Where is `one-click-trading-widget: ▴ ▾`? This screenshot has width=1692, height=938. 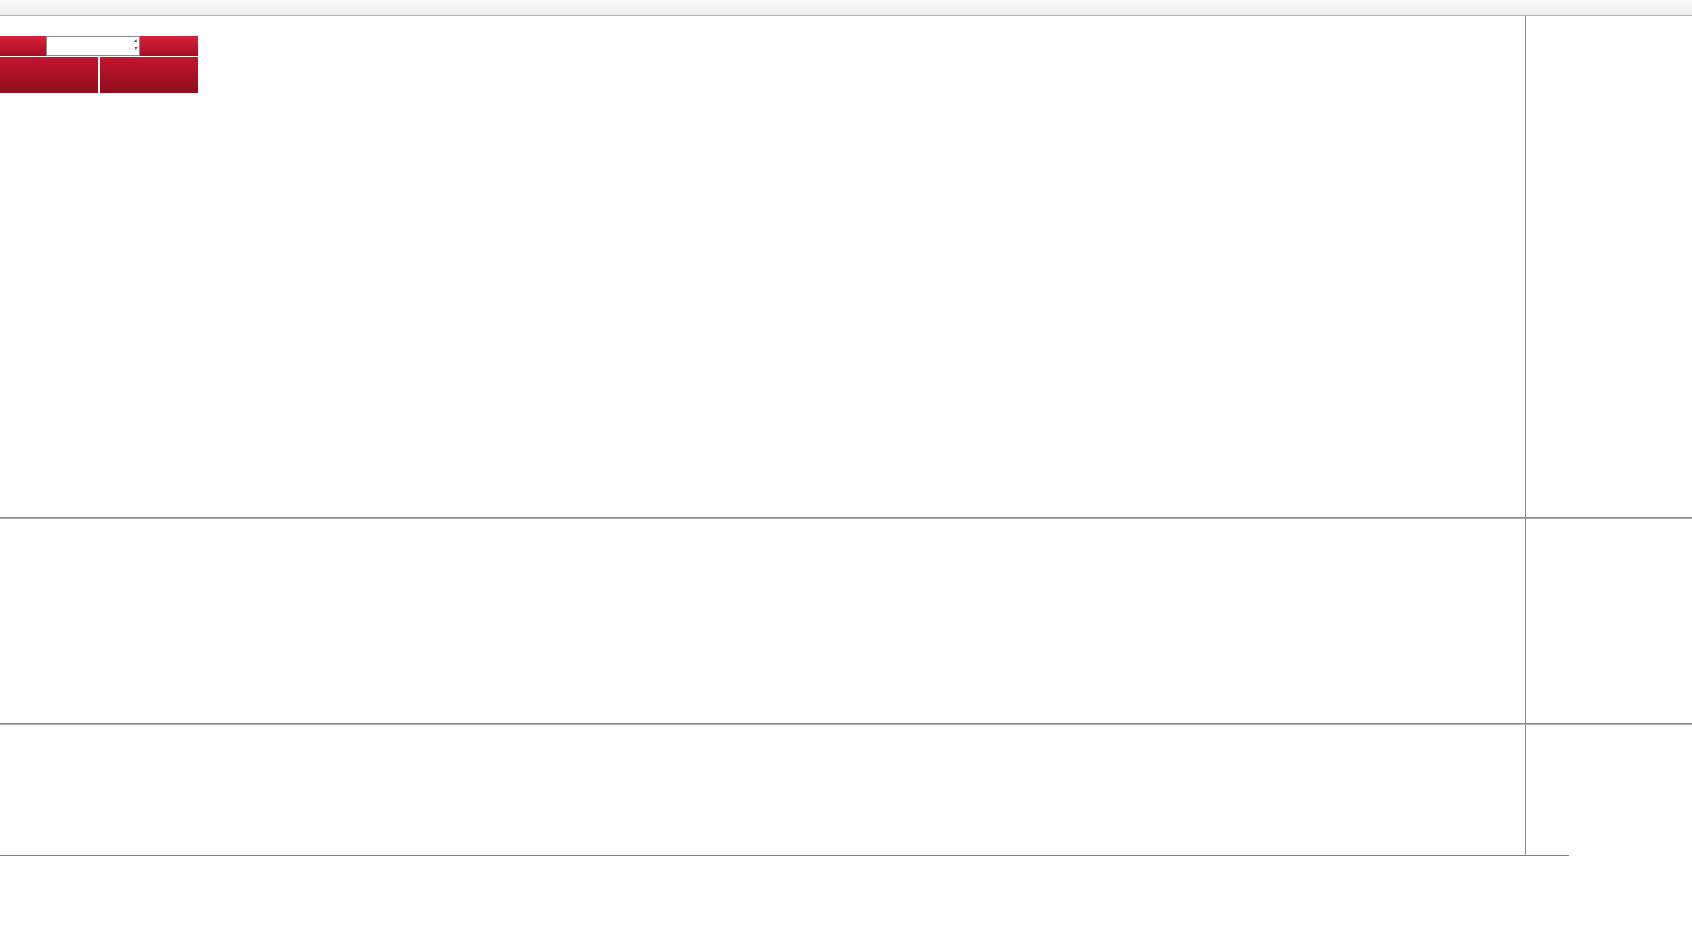
one-click-trading-widget: ▴ ▾ is located at coordinates (99, 64).